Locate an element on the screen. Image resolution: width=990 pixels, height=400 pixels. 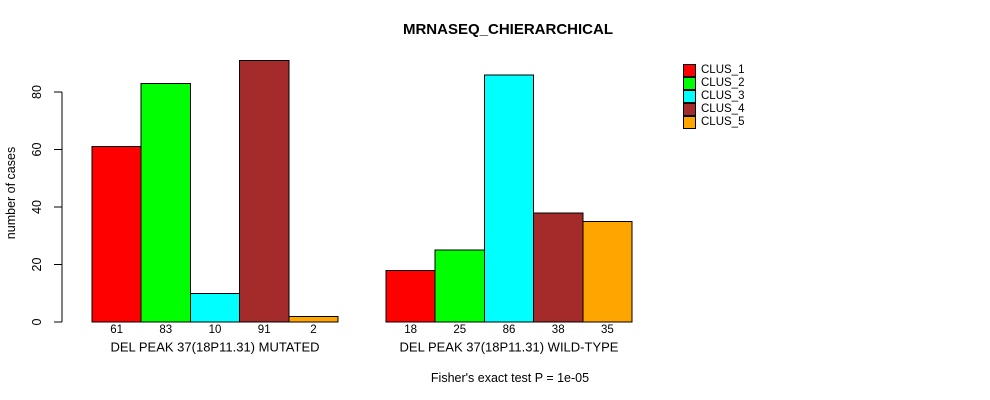
legend-label: CLUS_1 is located at coordinates (723, 70).